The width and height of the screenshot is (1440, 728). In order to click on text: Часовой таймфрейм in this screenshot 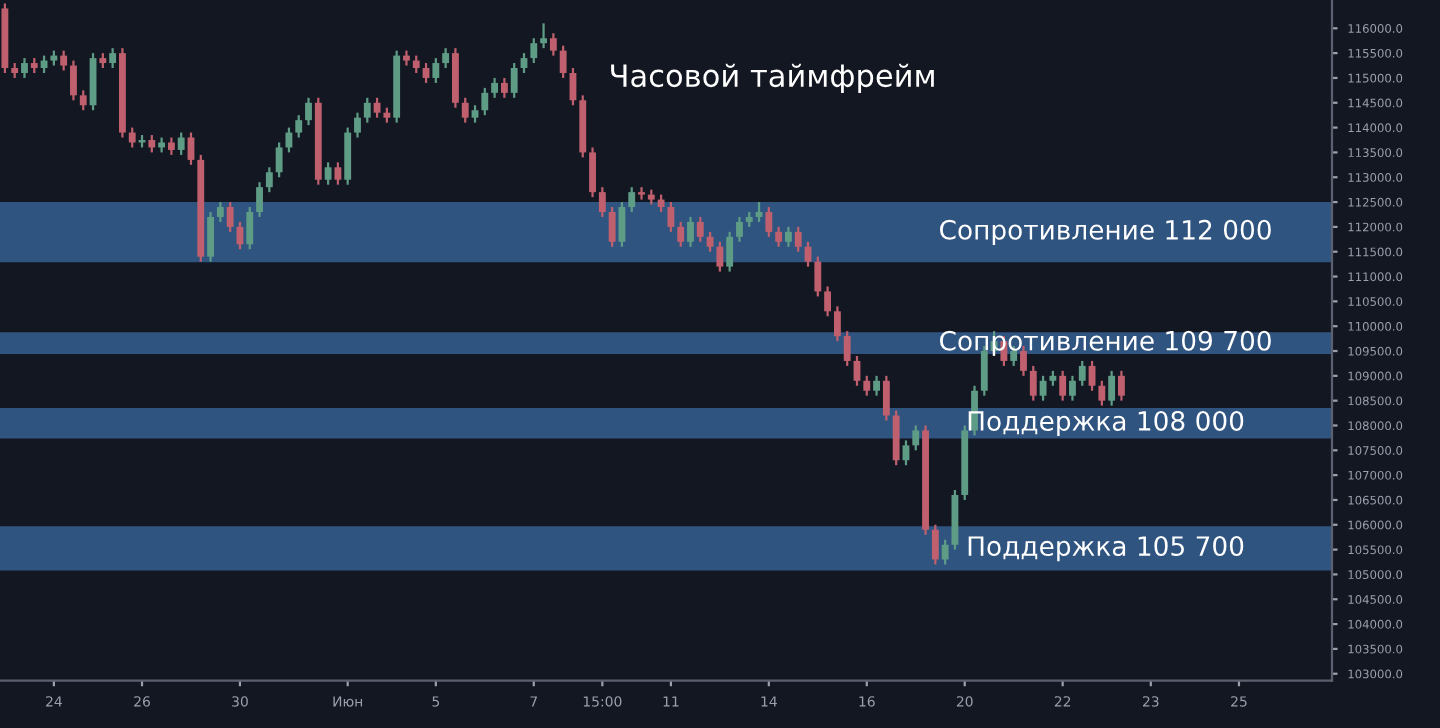, I will do `click(772, 78)`.